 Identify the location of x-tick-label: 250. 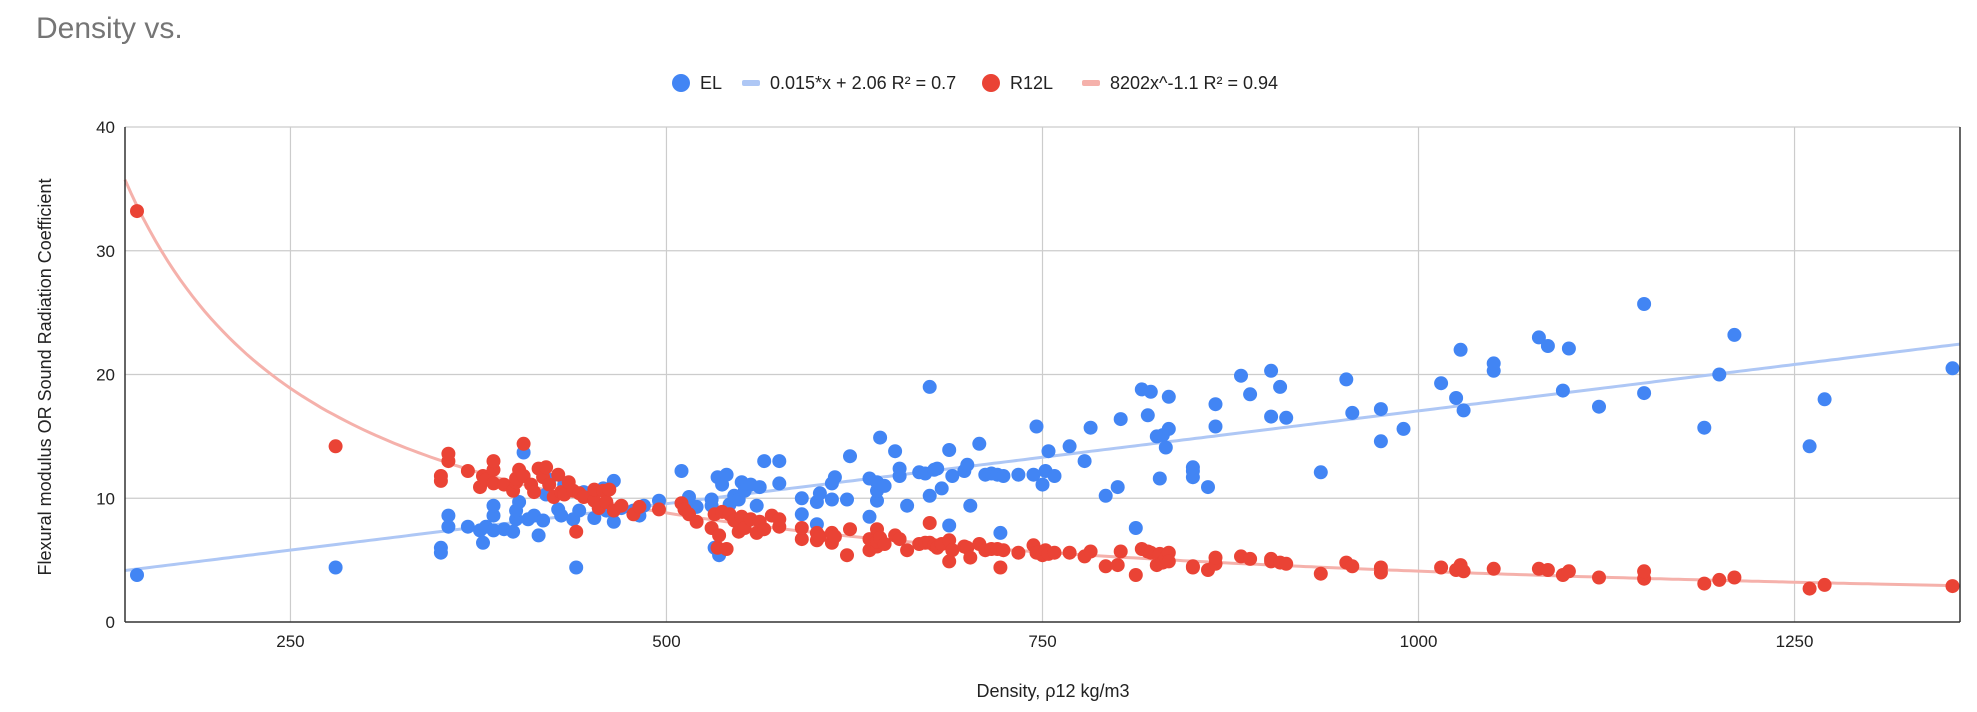
(290, 641).